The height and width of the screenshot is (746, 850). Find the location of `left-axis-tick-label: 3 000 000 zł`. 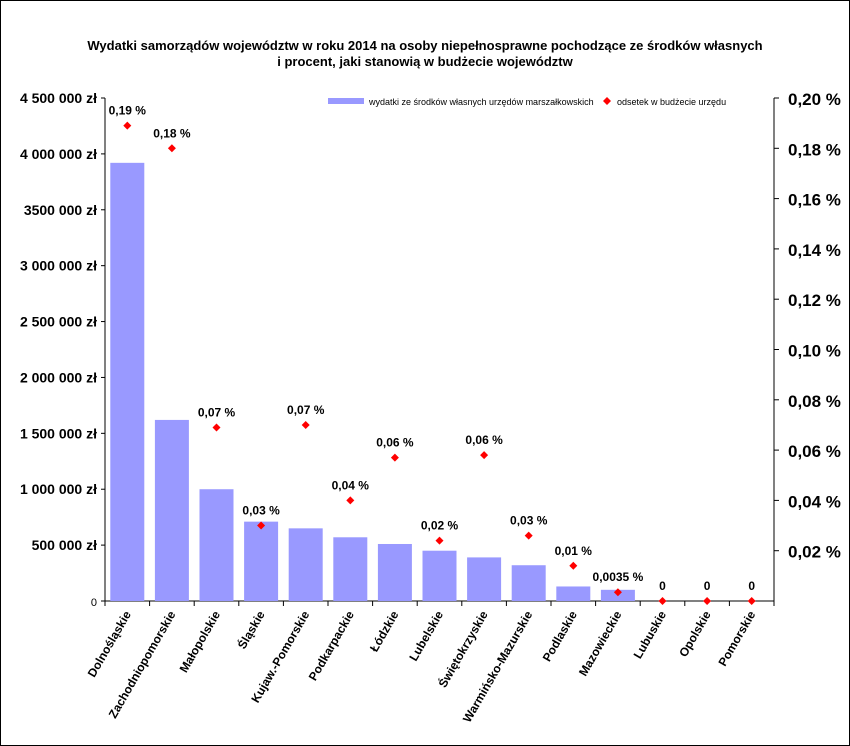

left-axis-tick-label: 3 000 000 zł is located at coordinates (58, 266).